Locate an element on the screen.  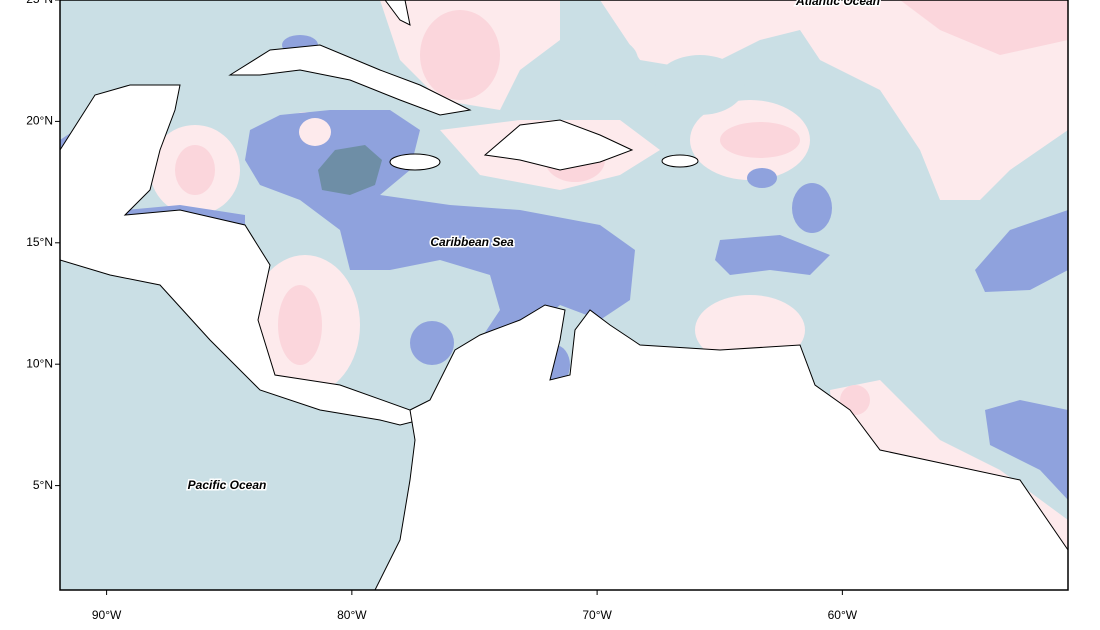
puerto-rico is located at coordinates (680, 161).